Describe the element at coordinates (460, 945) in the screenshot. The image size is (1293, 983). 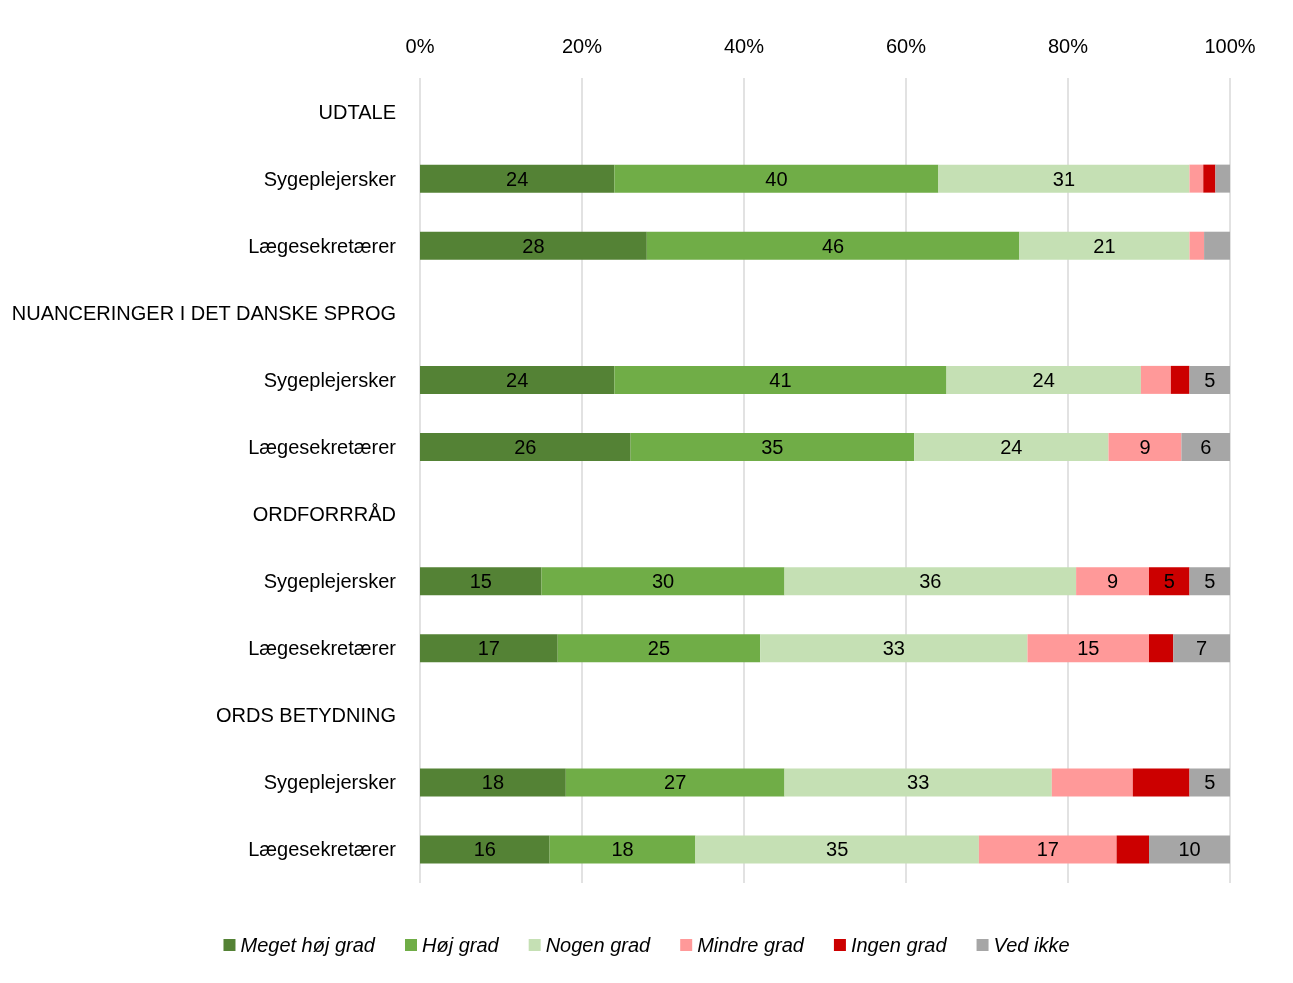
I see `legend-label: Høj grad` at that location.